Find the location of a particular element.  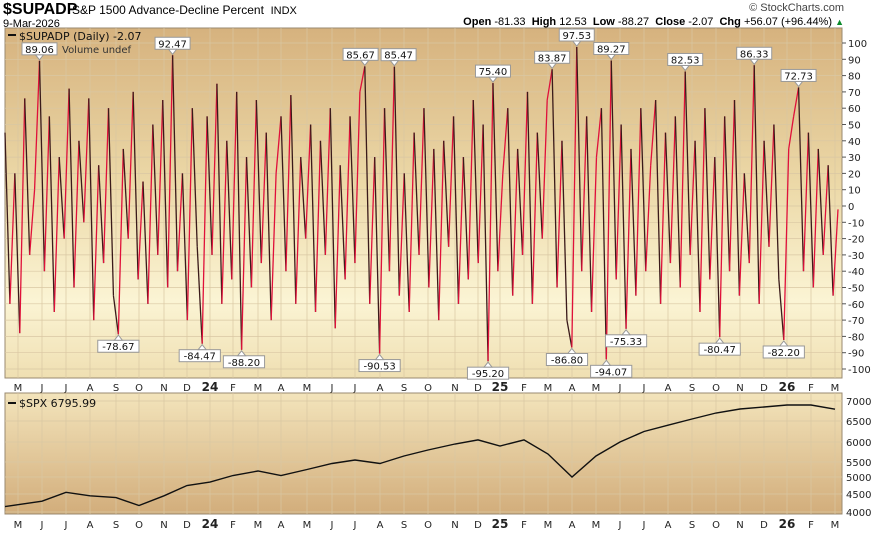

y-tick-label: 20 is located at coordinates (854, 174).